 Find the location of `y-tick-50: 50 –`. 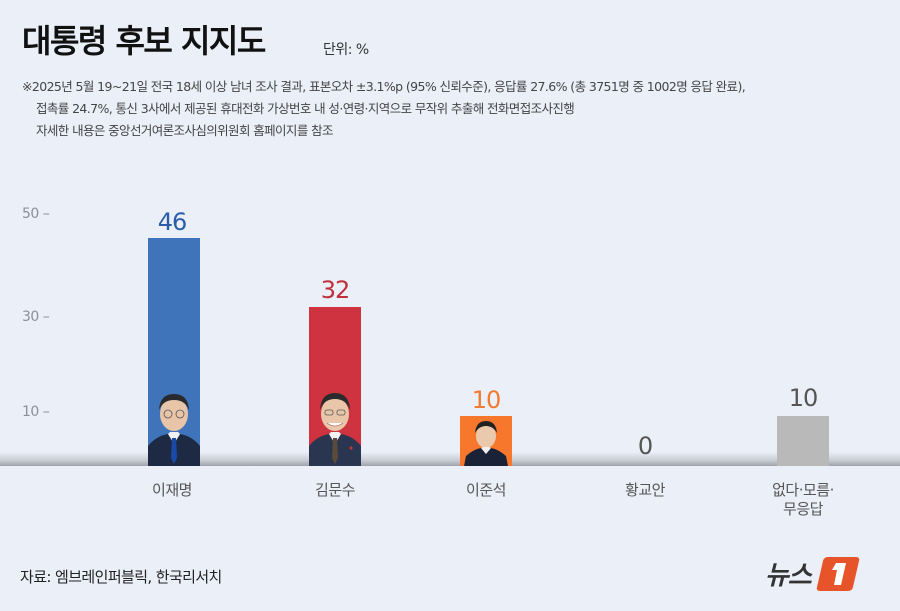

y-tick-50: 50 – is located at coordinates (36, 214).